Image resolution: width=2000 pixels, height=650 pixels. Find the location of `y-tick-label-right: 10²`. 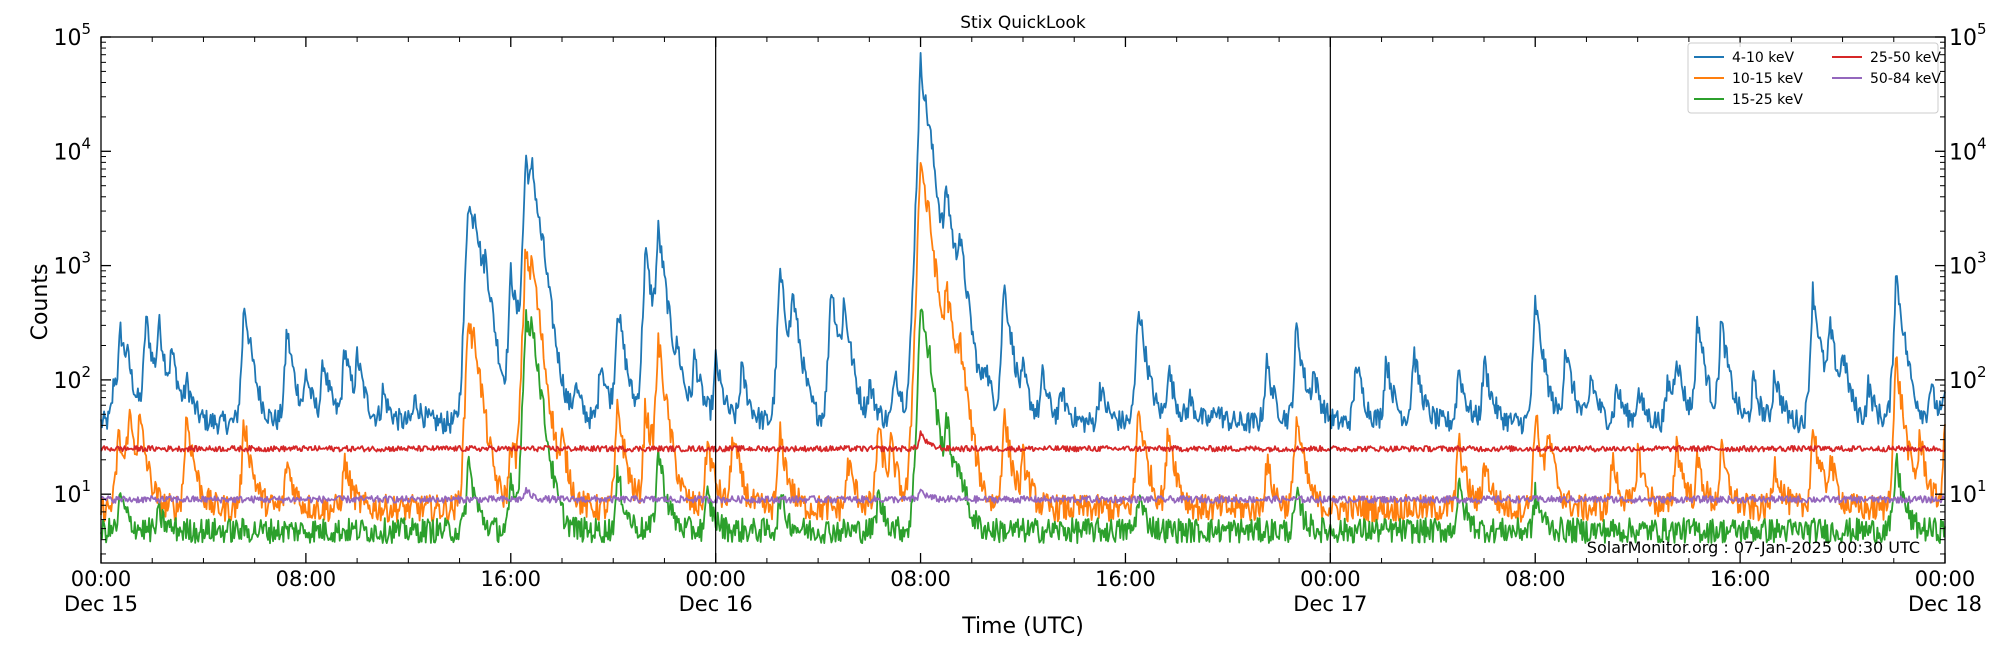

y-tick-label-right: 10² is located at coordinates (1968, 378).